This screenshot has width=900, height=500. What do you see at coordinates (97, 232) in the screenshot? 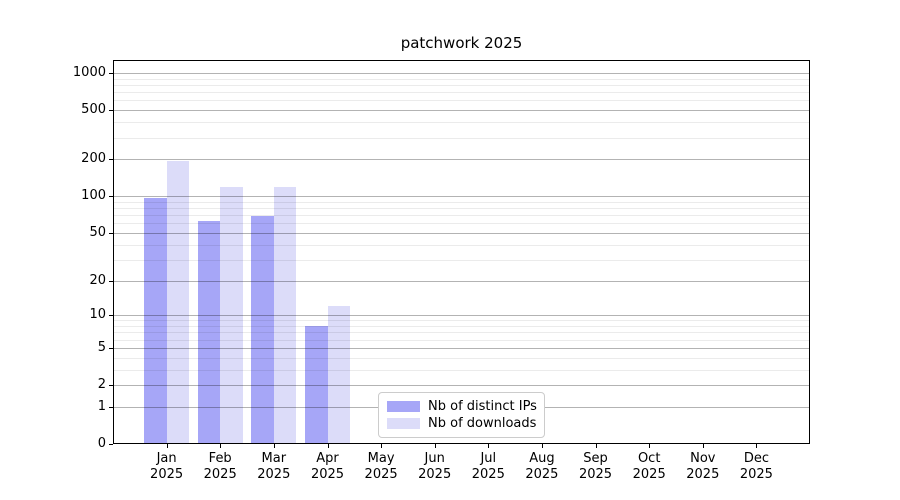
I see `y-tick-label-50: 50` at bounding box center [97, 232].